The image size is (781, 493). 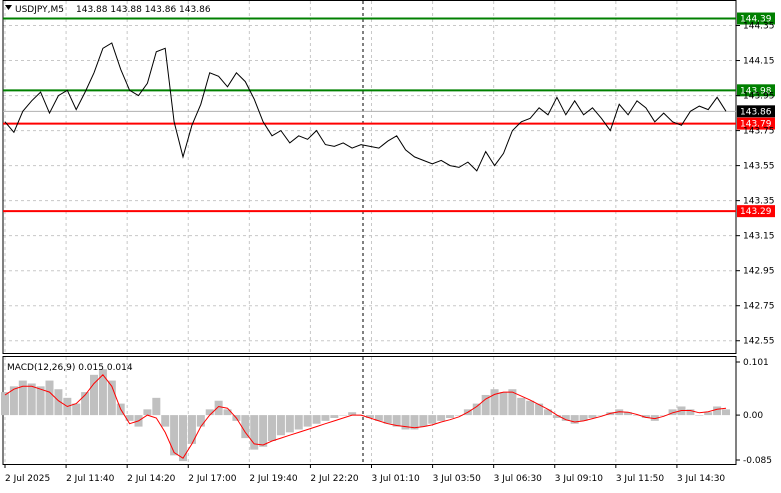 I want to click on y-tick-label: 143.75, so click(x=759, y=132).